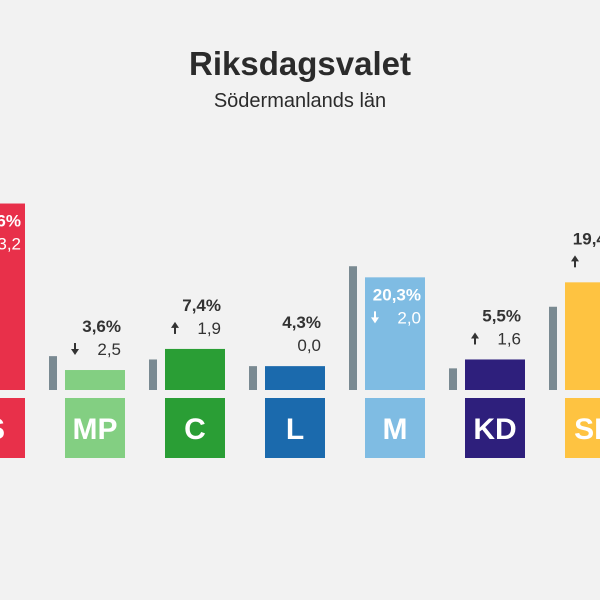 Image resolution: width=600 pixels, height=600 pixels. Describe the element at coordinates (95, 380) in the screenshot. I see `bar-mp` at that location.